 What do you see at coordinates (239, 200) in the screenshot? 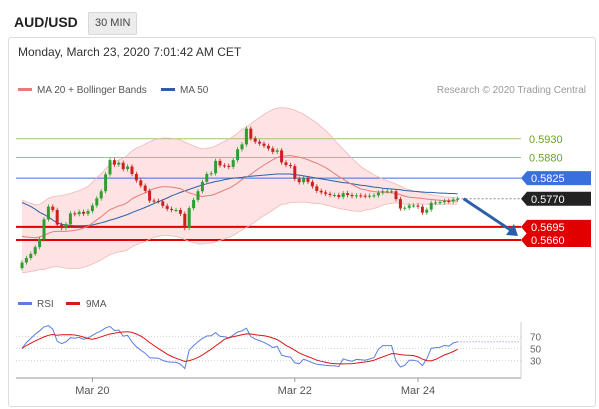
I see `ma50-line` at bounding box center [239, 200].